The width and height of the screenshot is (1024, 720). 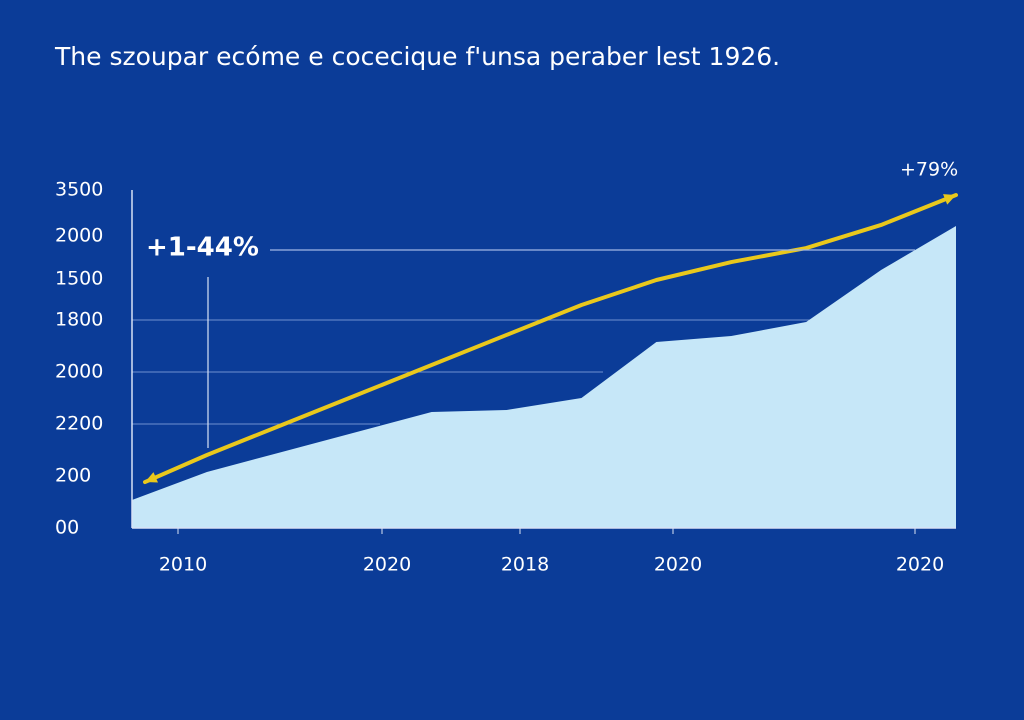 What do you see at coordinates (79, 320) in the screenshot?
I see `y-tick-label: 1800` at bounding box center [79, 320].